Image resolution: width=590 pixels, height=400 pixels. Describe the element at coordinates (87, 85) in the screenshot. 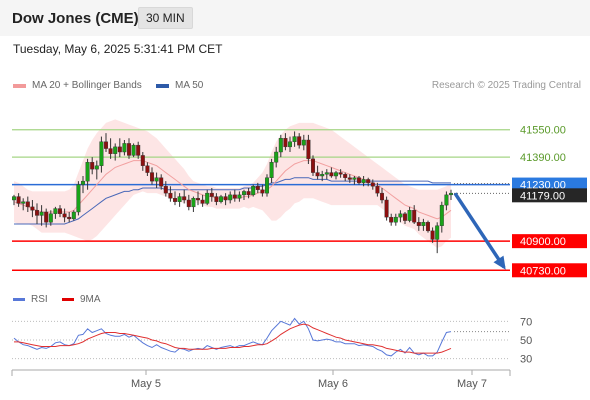

I see `legend-ma20-bb-label: MA 20 + Bollinger Bands` at that location.